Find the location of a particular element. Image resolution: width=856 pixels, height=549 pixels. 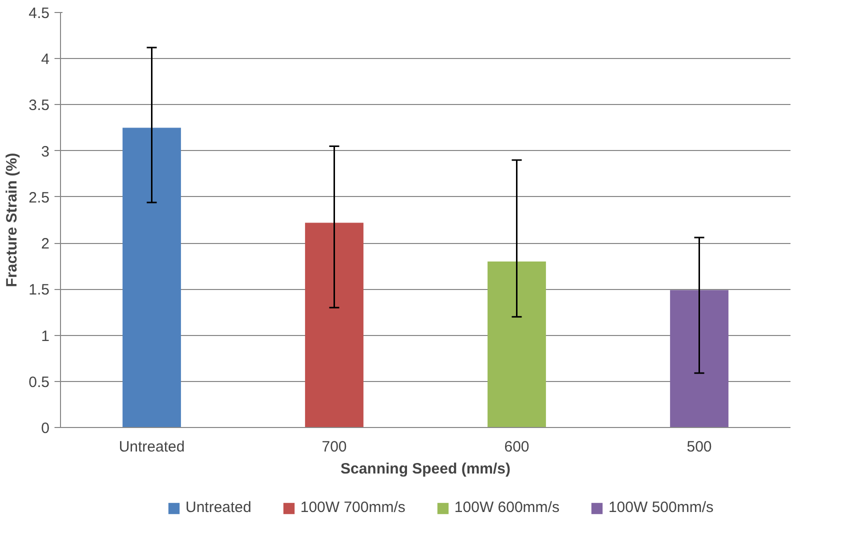

x-tick-label: 600 is located at coordinates (517, 447).